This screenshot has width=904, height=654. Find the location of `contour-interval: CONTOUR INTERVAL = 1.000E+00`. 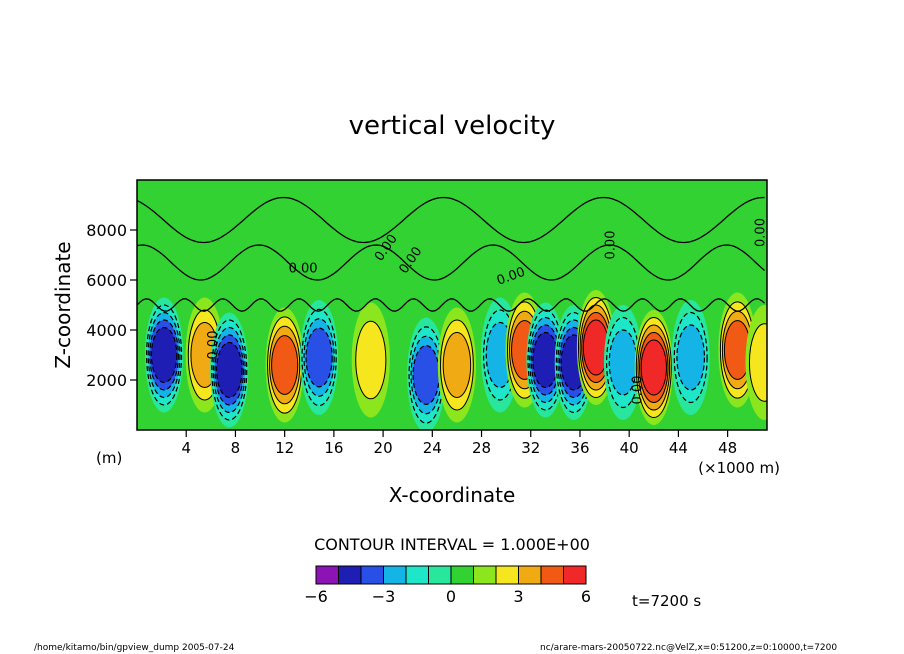

contour-interval: CONTOUR INTERVAL = 1.000E+00 is located at coordinates (452, 544).